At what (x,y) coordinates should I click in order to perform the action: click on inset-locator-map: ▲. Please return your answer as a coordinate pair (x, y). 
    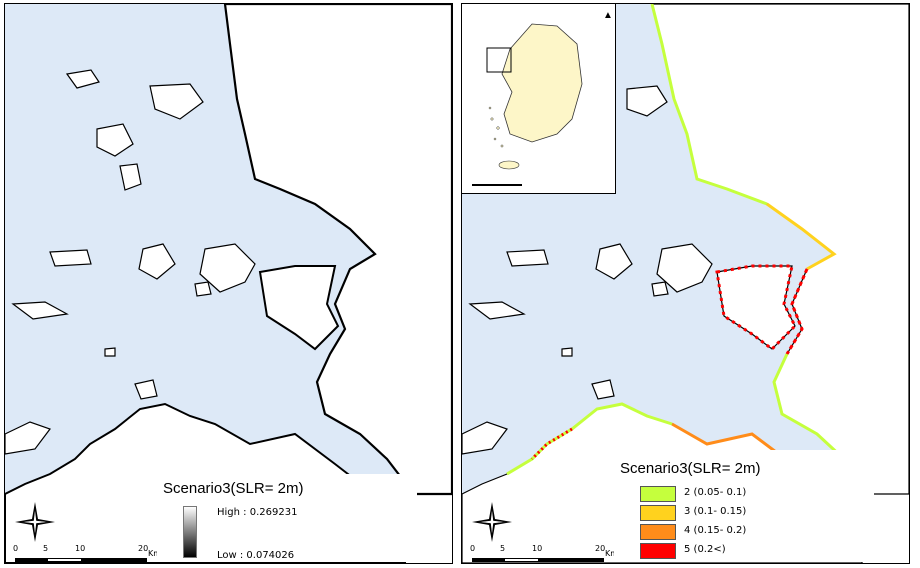
    Looking at the image, I should click on (539, 99).